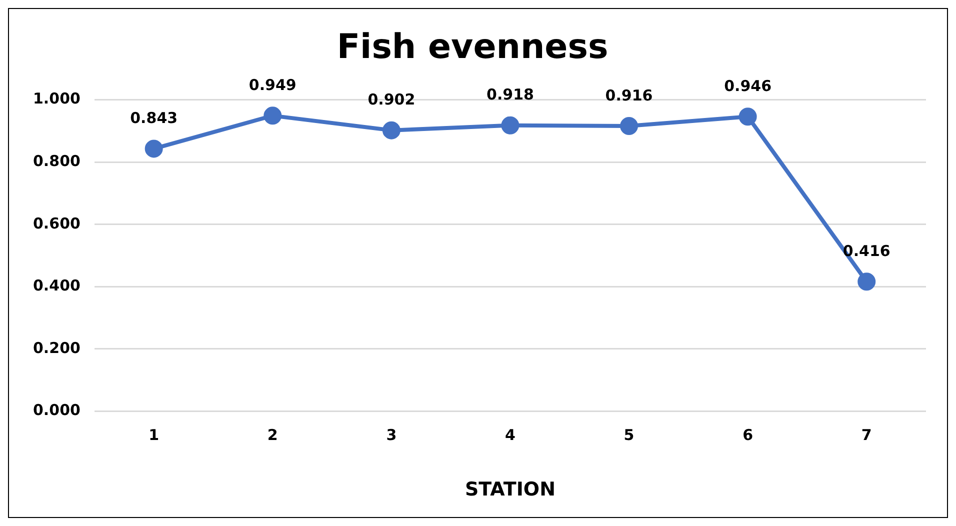 Image resolution: width=956 pixels, height=526 pixels. I want to click on data-label: 0.918, so click(510, 95).